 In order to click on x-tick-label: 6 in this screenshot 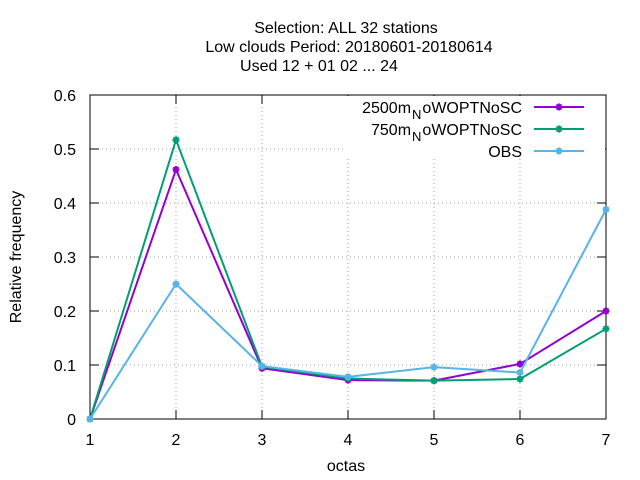, I will do `click(520, 440)`.